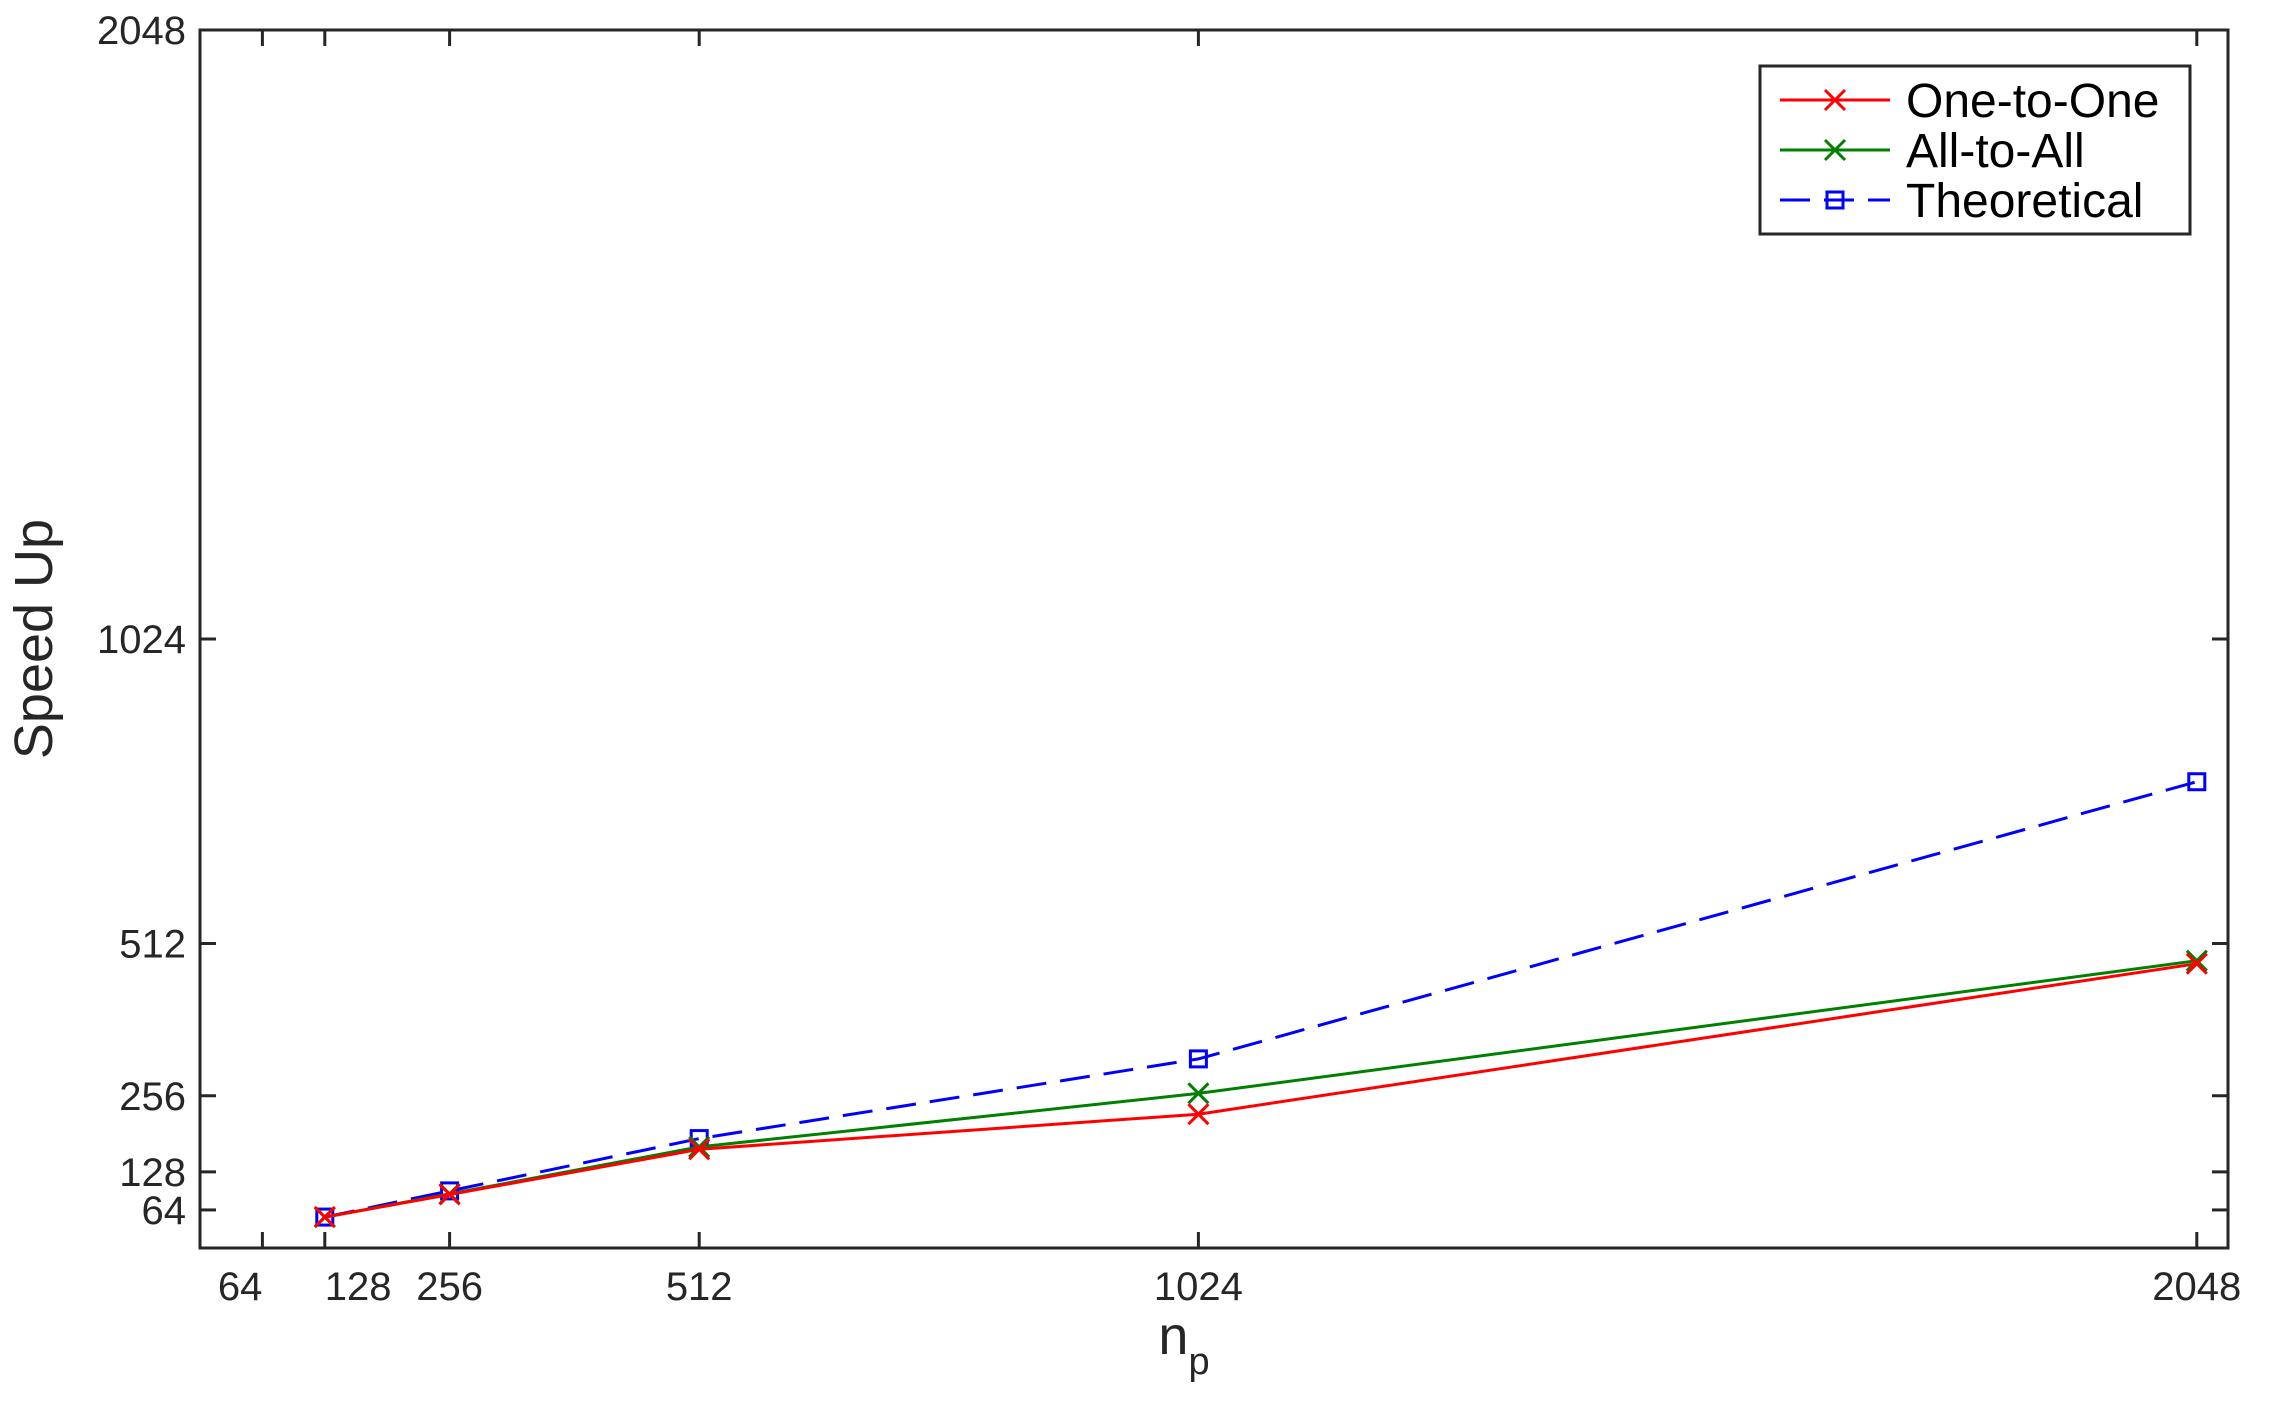 This screenshot has width=2280, height=1408. Describe the element at coordinates (358, 1287) in the screenshot. I see `x-tick-label: 128` at that location.